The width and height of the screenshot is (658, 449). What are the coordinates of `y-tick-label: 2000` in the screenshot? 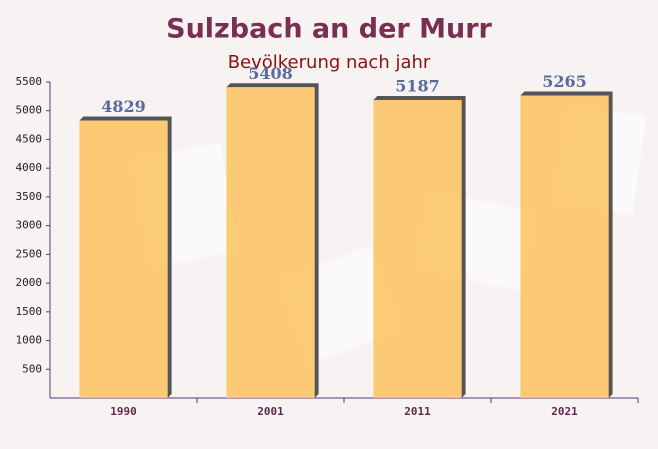 It's located at (29, 282).